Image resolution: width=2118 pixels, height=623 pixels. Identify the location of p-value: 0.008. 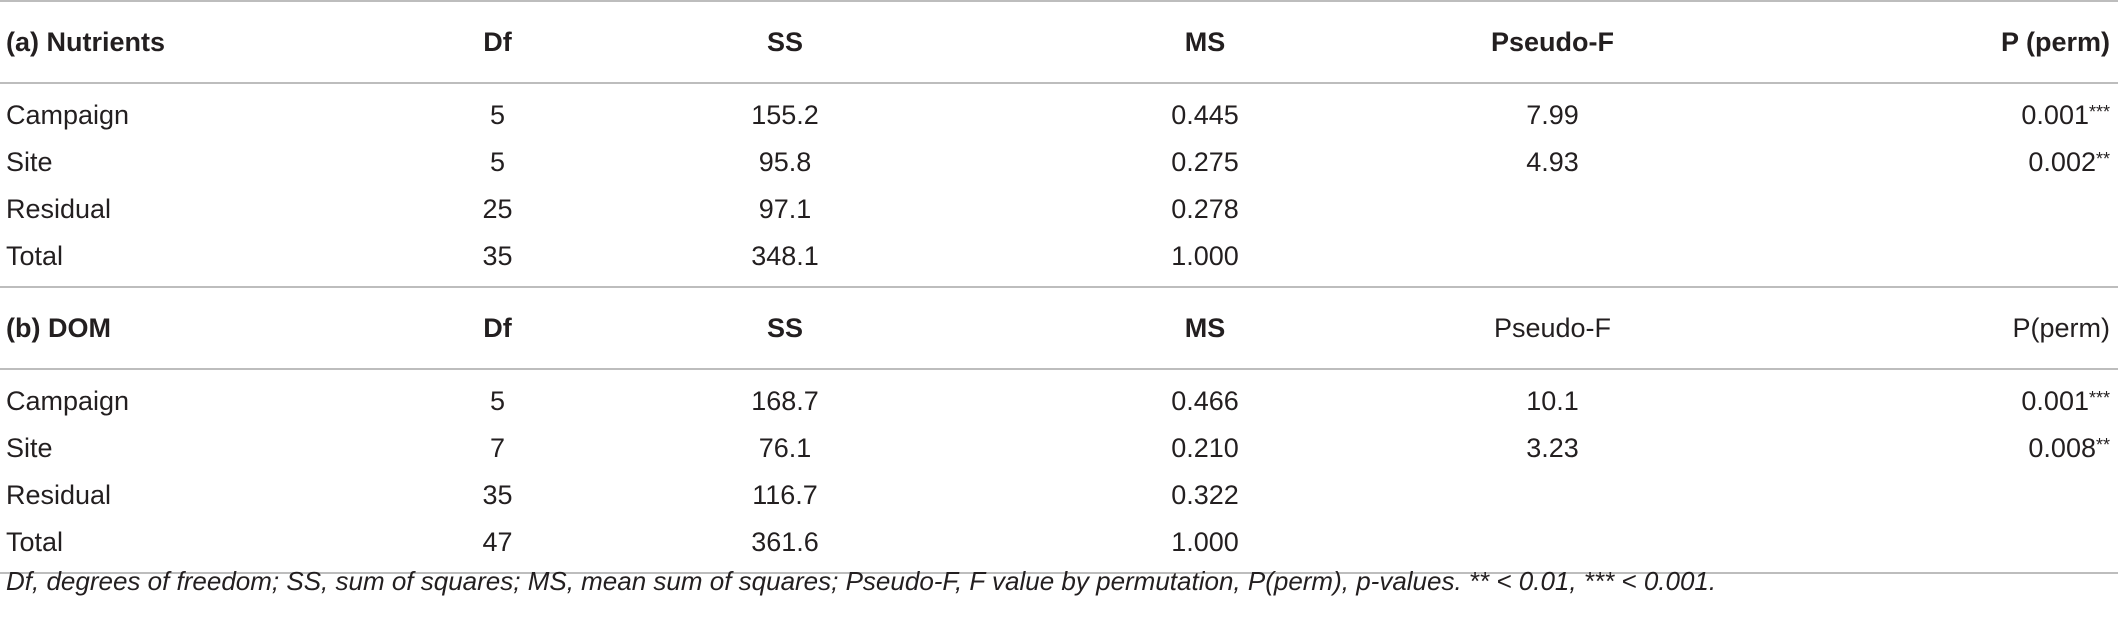
(2062, 448).